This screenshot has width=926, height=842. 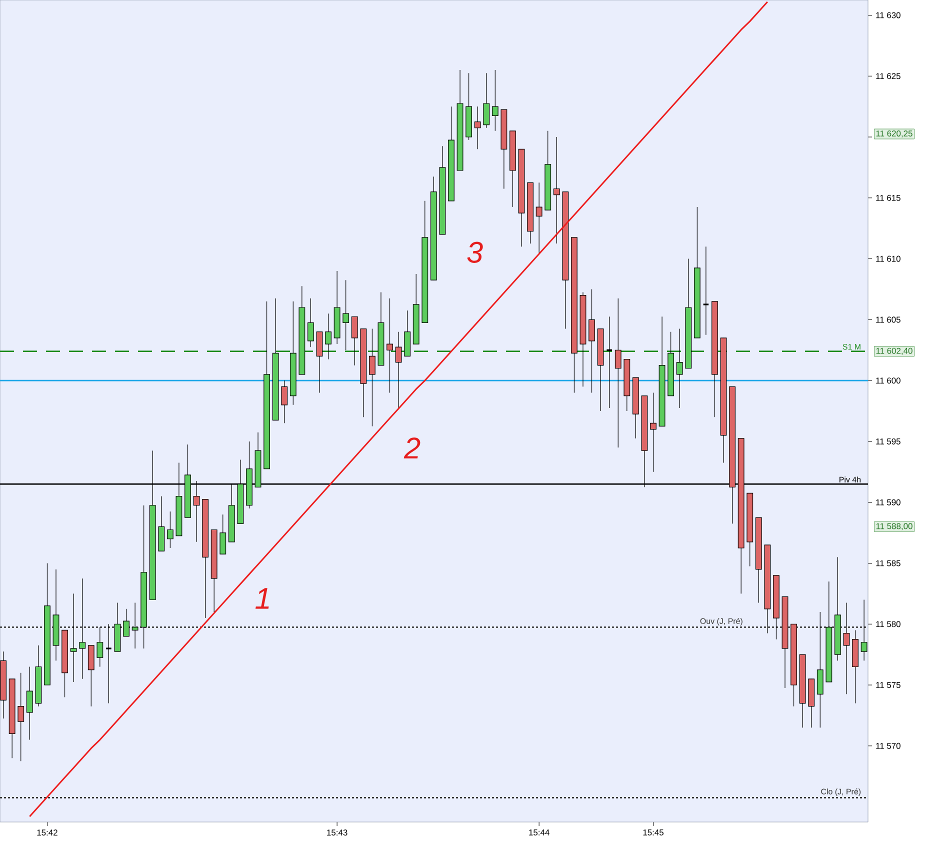 What do you see at coordinates (888, 563) in the screenshot?
I see `y-tick-label: 11 585` at bounding box center [888, 563].